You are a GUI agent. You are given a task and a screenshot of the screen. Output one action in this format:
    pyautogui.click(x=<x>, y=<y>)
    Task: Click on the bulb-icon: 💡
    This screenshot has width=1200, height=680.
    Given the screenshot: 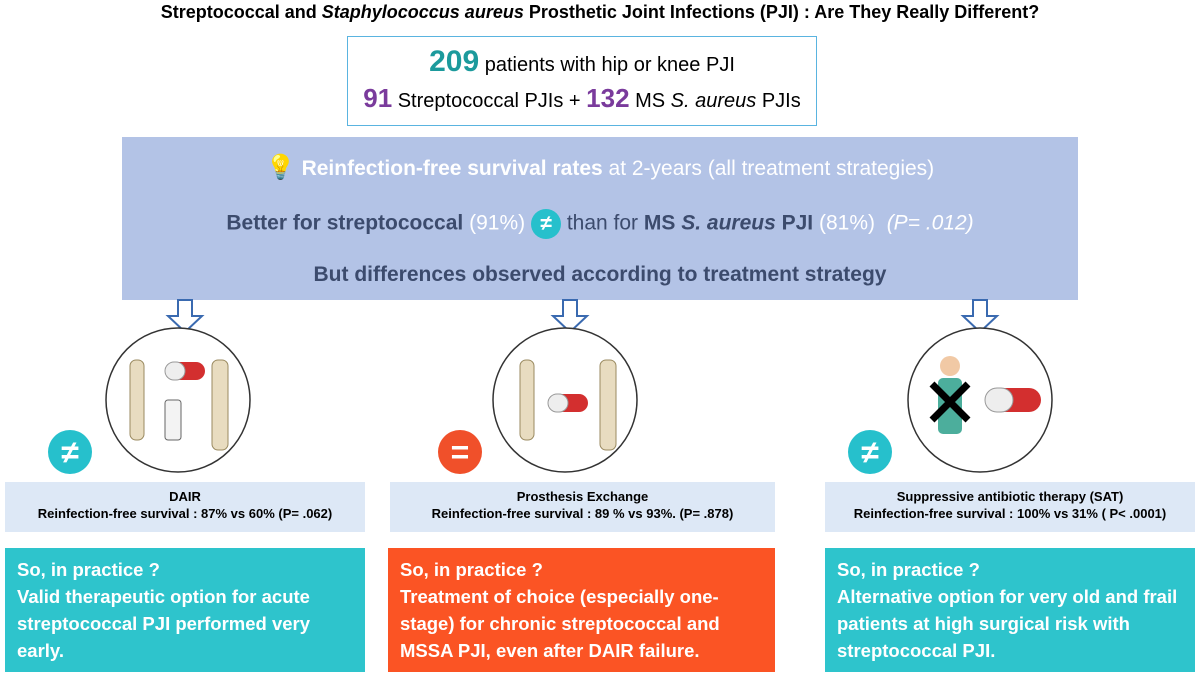 What is the action you would take?
    pyautogui.click(x=280, y=167)
    